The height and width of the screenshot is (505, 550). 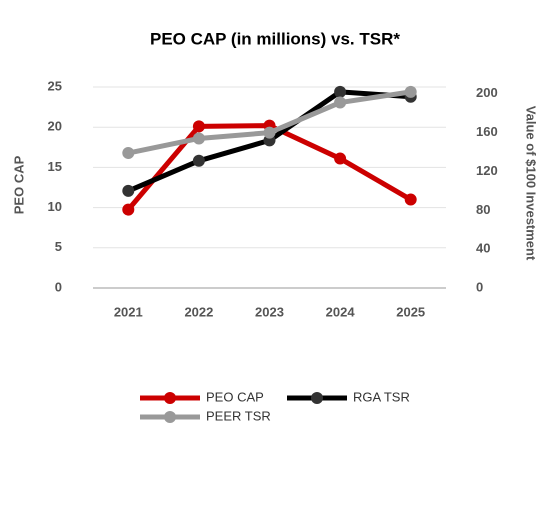 I want to click on x-tick-label: 2025, so click(x=410, y=311).